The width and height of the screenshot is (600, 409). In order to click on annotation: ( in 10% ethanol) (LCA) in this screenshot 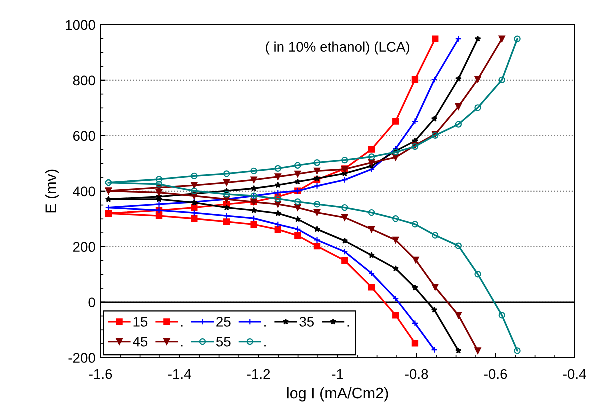, I will do `click(338, 48)`.